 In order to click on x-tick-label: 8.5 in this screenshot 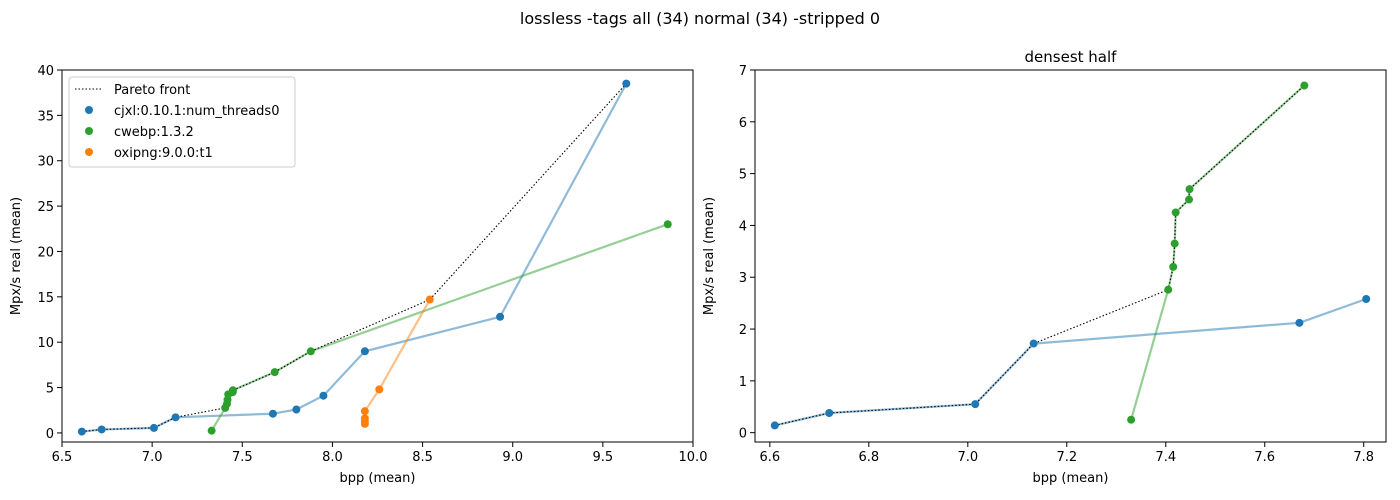, I will do `click(422, 457)`.